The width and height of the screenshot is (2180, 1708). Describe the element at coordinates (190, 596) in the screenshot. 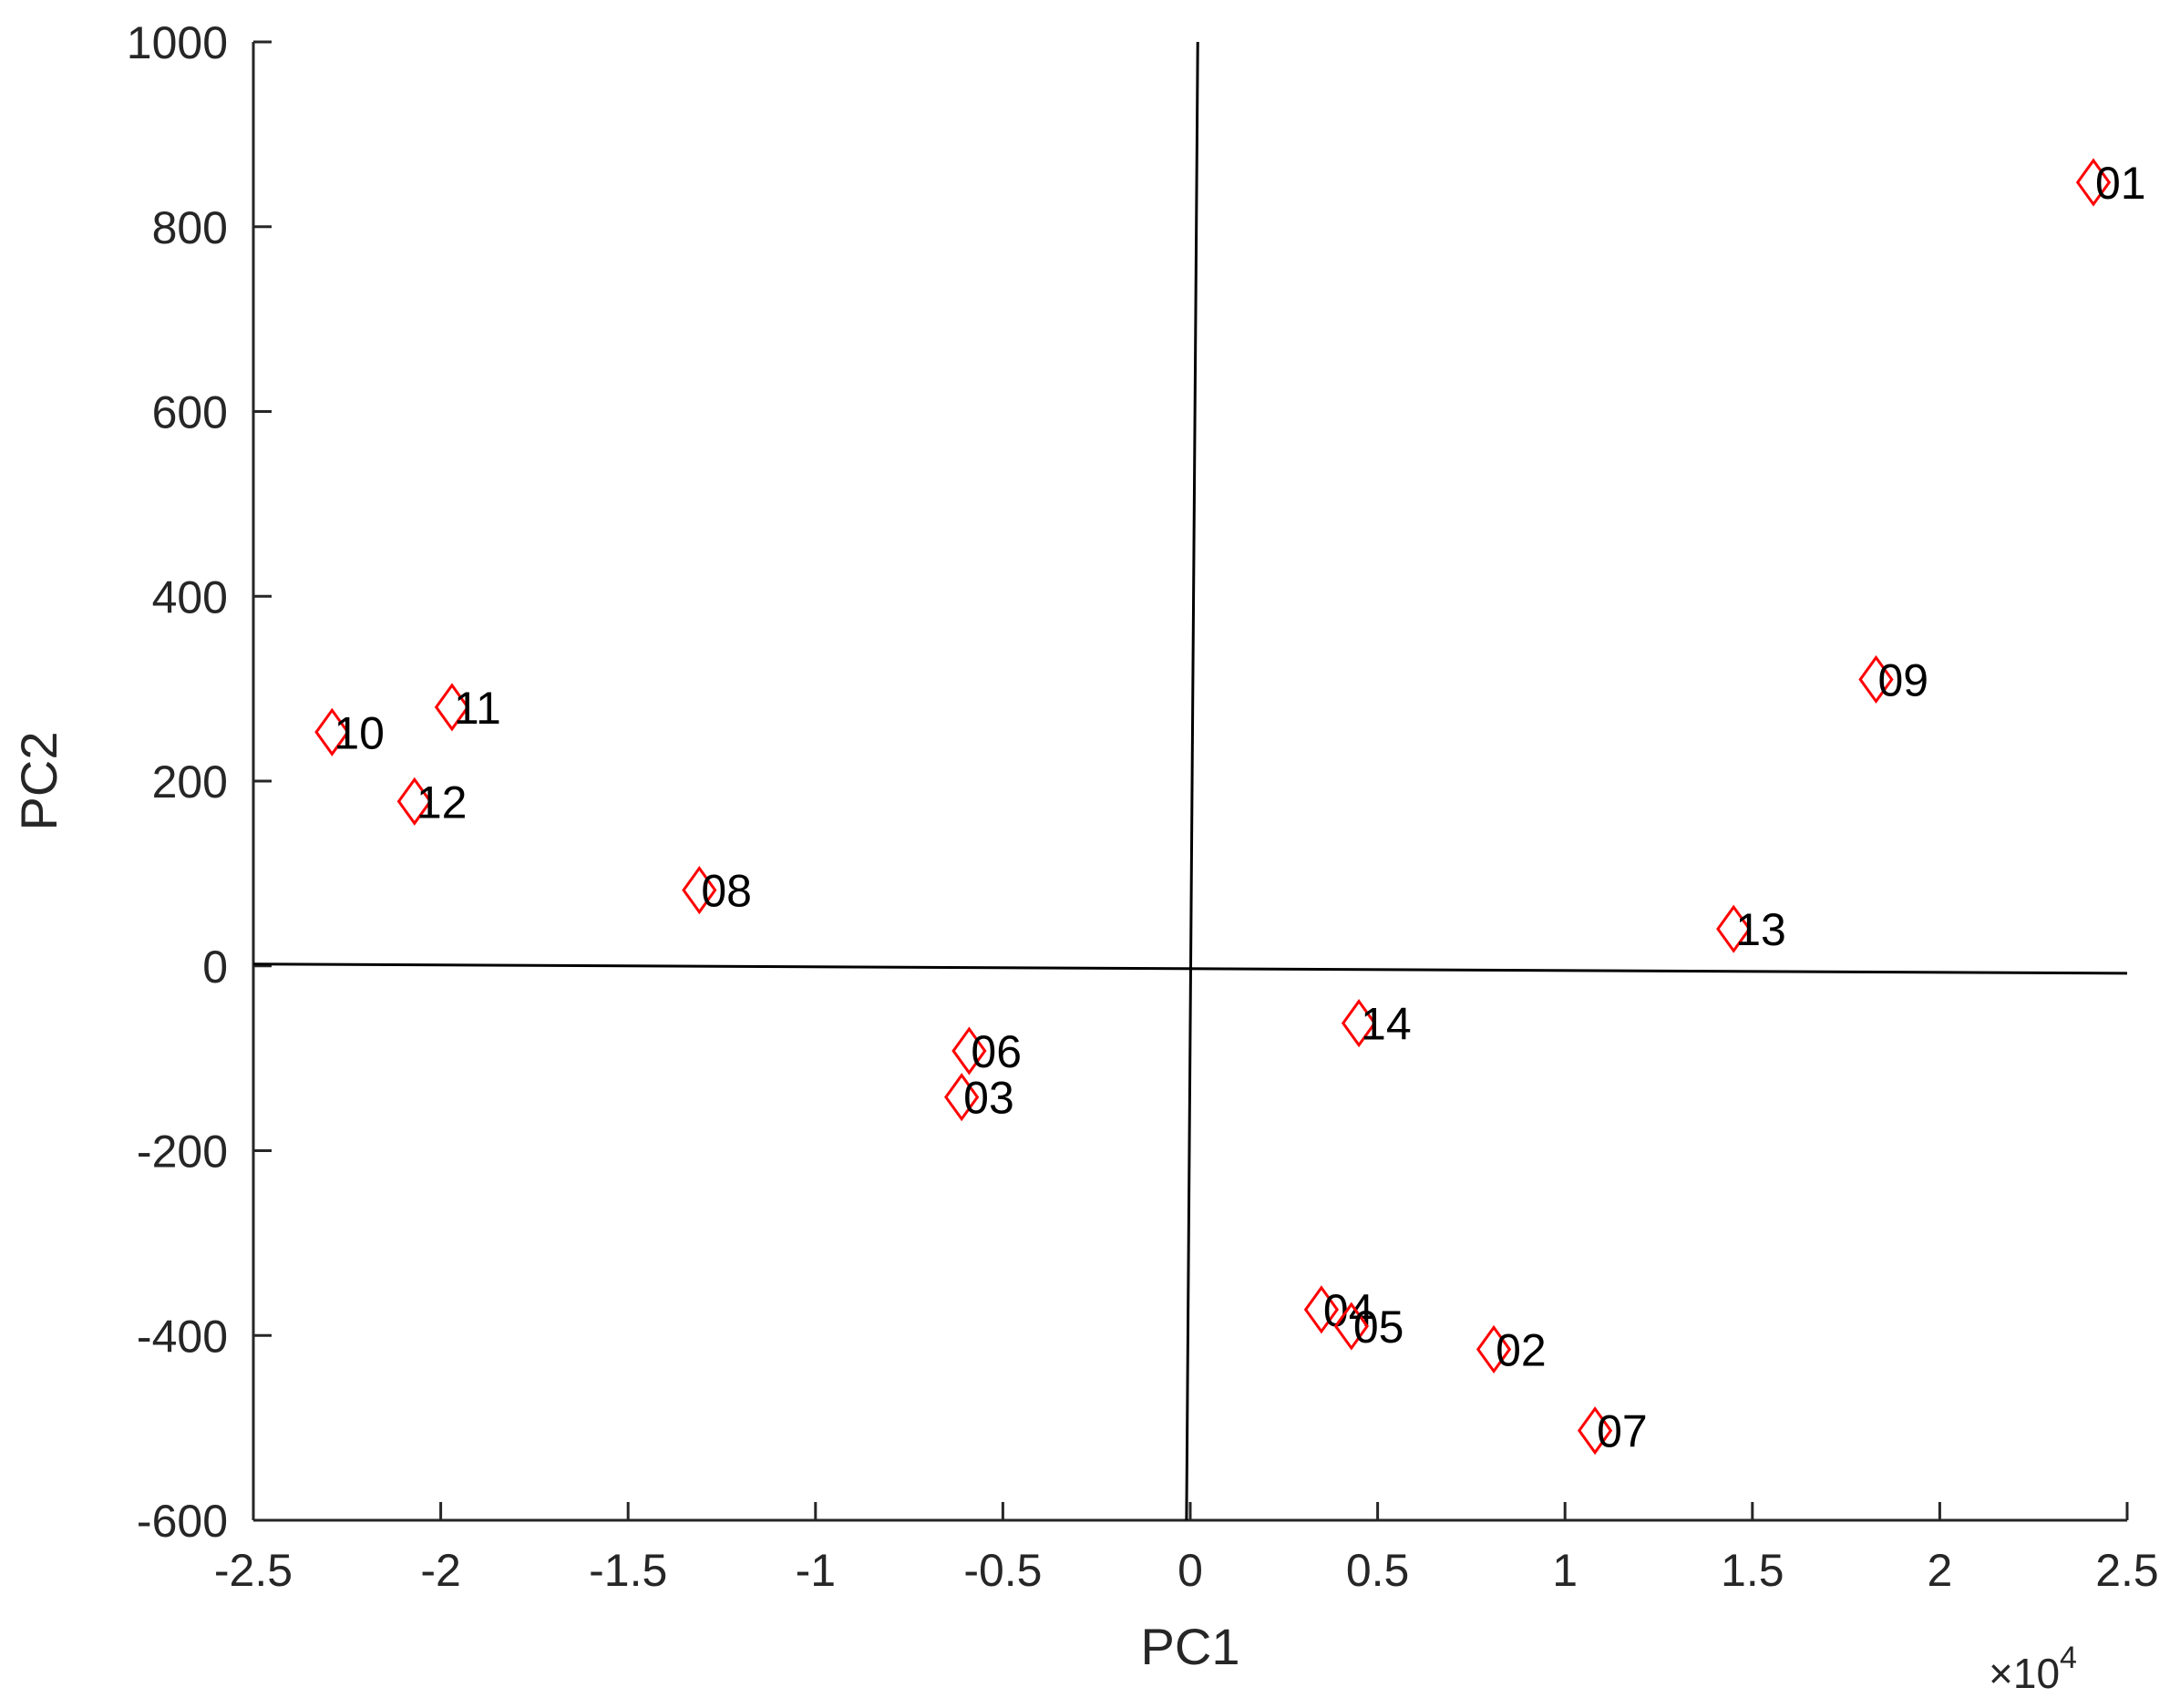

I see `y-tick-label: 400` at that location.